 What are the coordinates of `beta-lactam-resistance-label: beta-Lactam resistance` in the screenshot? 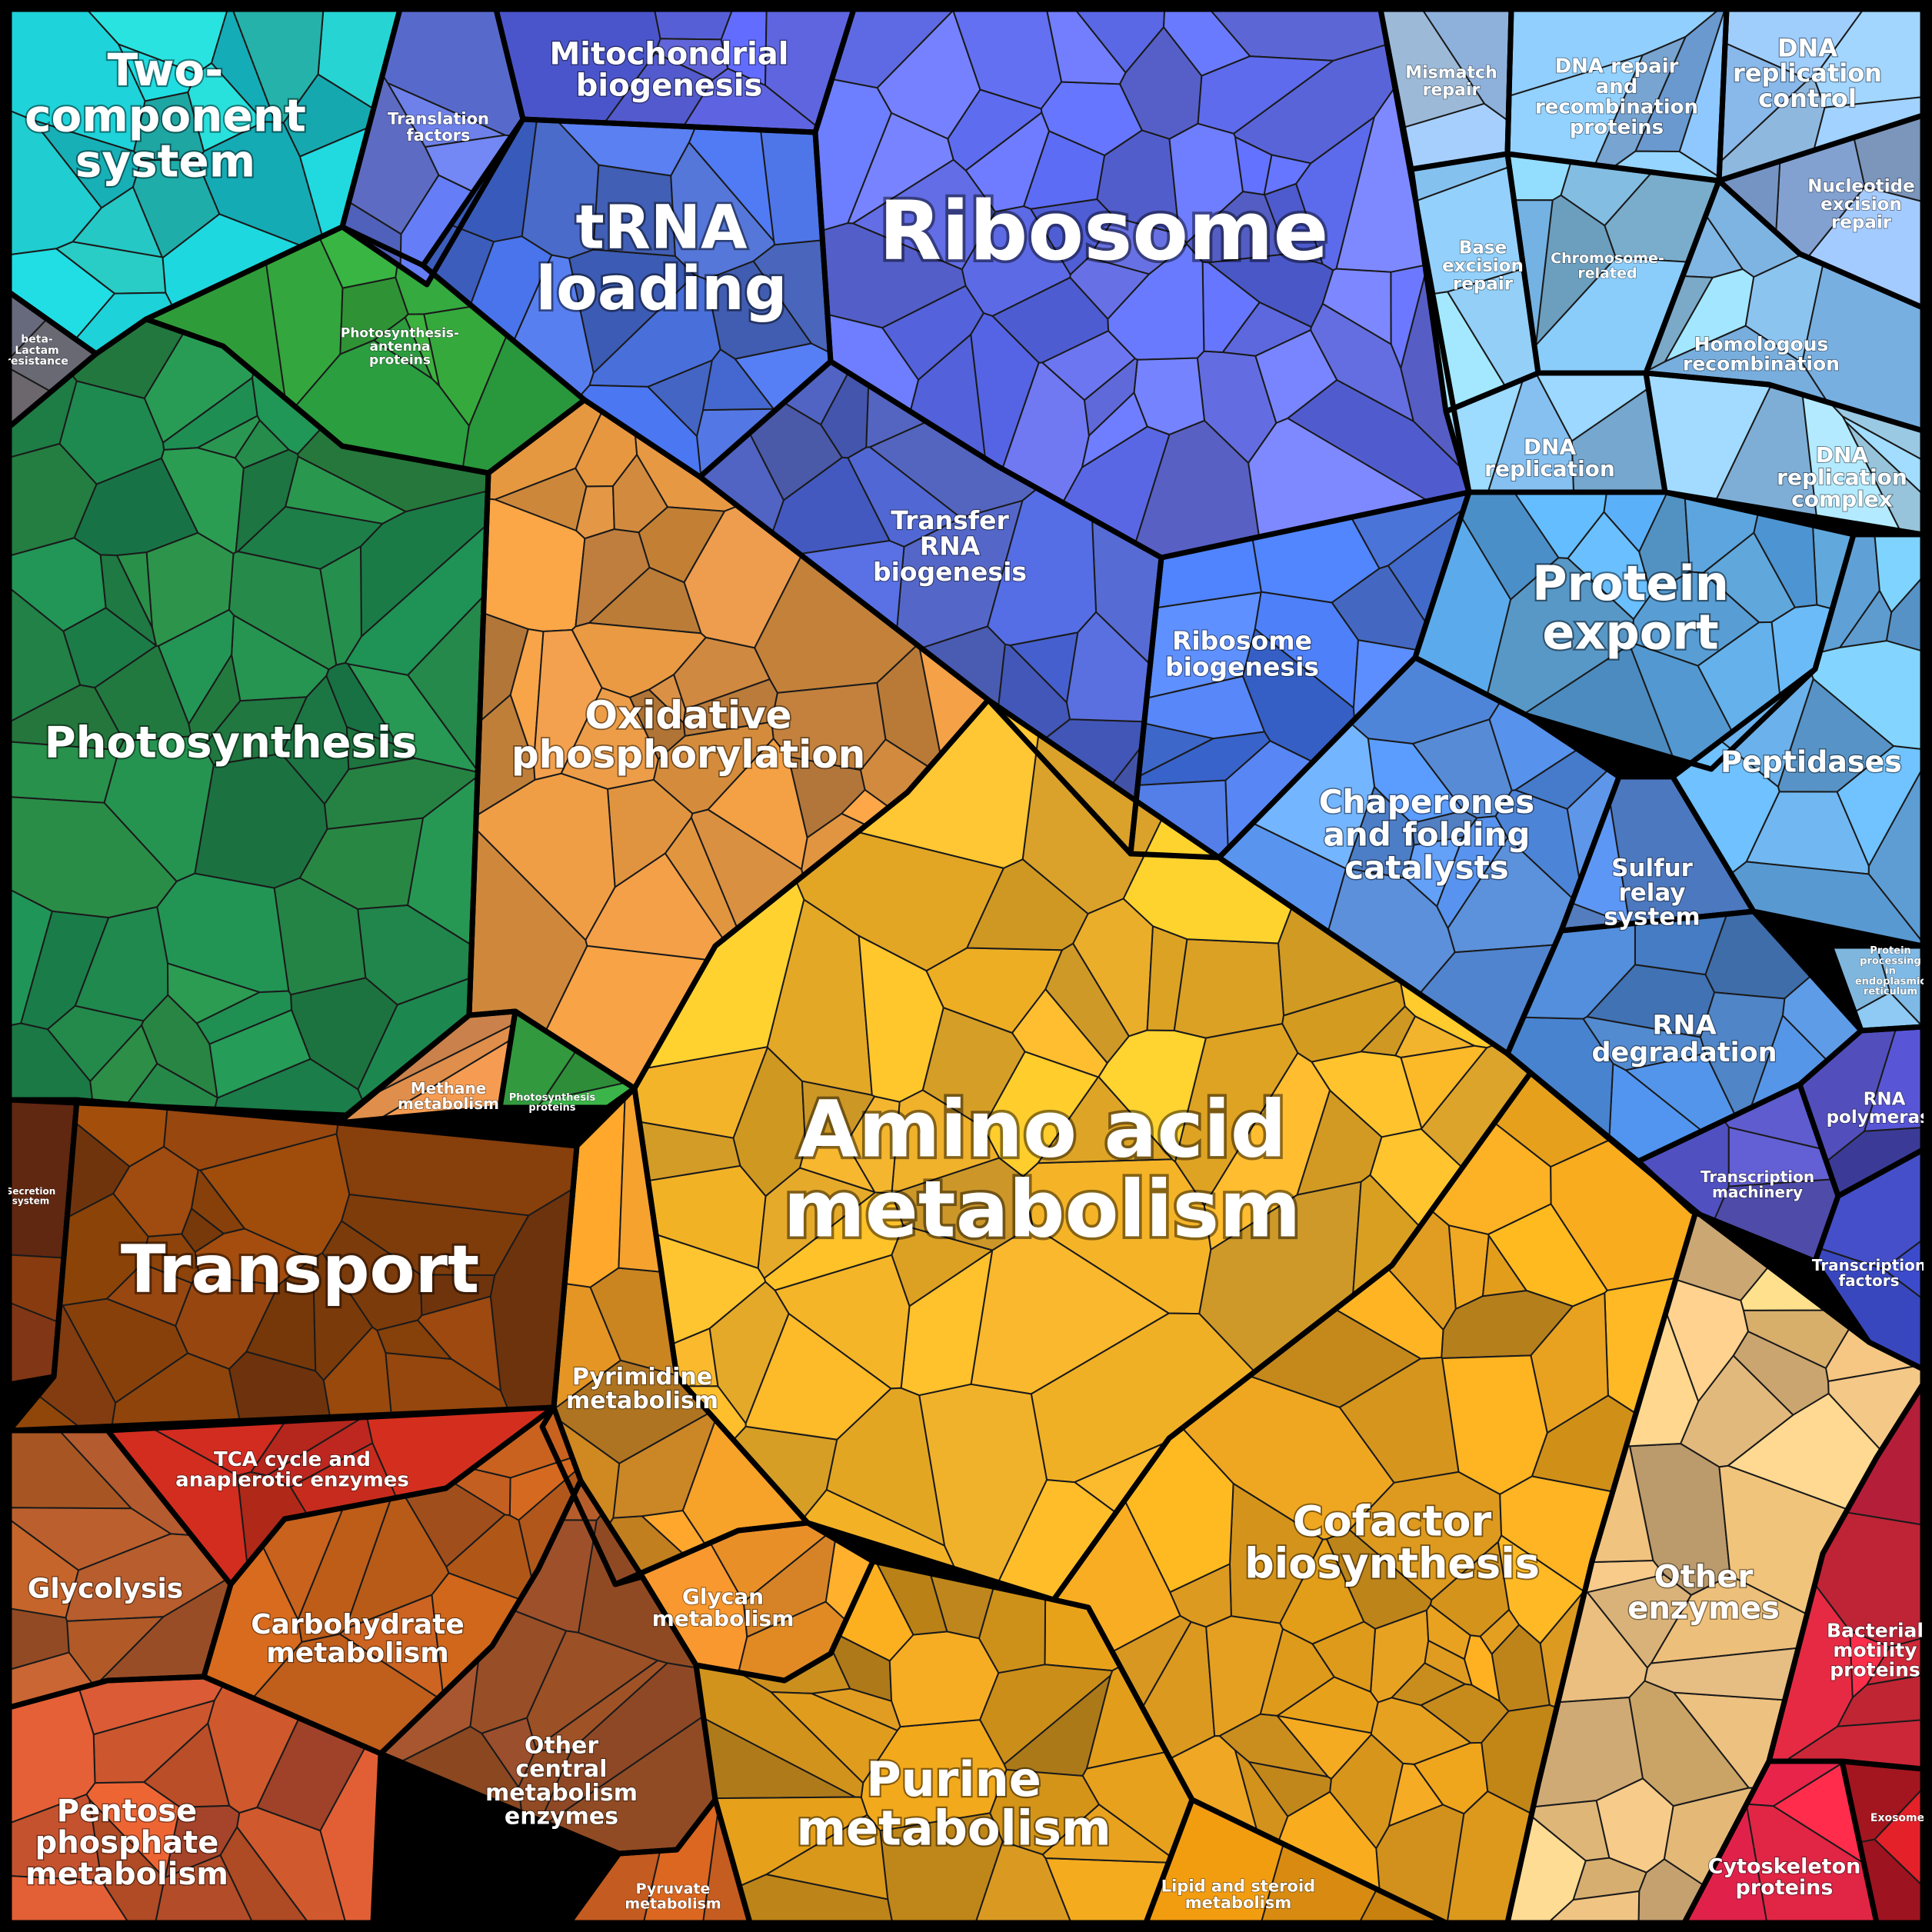 It's located at (36, 351).